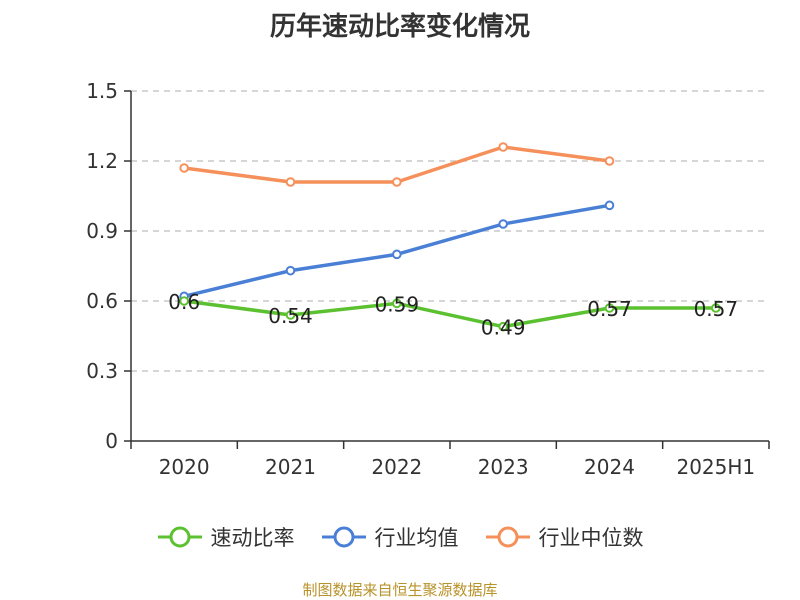 This screenshot has width=800, height=600. I want to click on y-tick-label: 0.6, so click(102, 301).